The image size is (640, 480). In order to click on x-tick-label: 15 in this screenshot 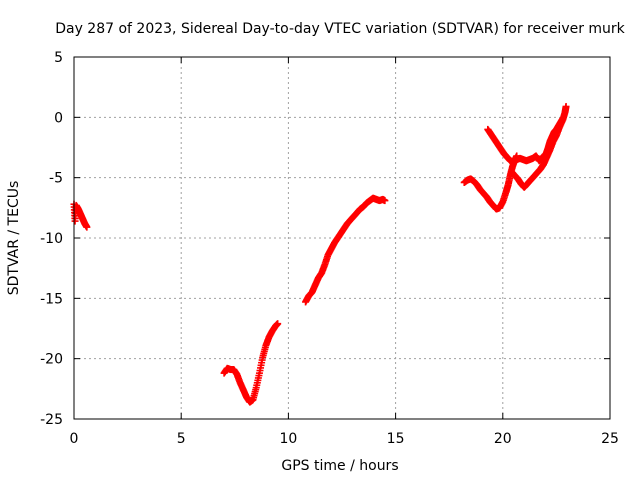, I will do `click(396, 439)`.